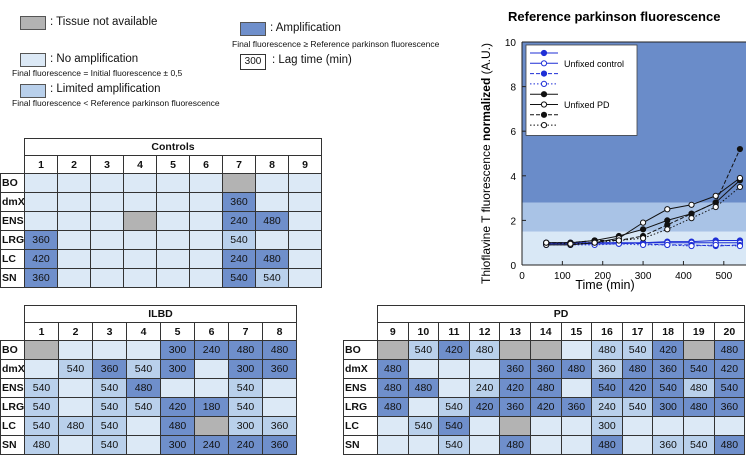  What do you see at coordinates (643, 276) in the screenshot?
I see `x-tick-label: 300` at bounding box center [643, 276].